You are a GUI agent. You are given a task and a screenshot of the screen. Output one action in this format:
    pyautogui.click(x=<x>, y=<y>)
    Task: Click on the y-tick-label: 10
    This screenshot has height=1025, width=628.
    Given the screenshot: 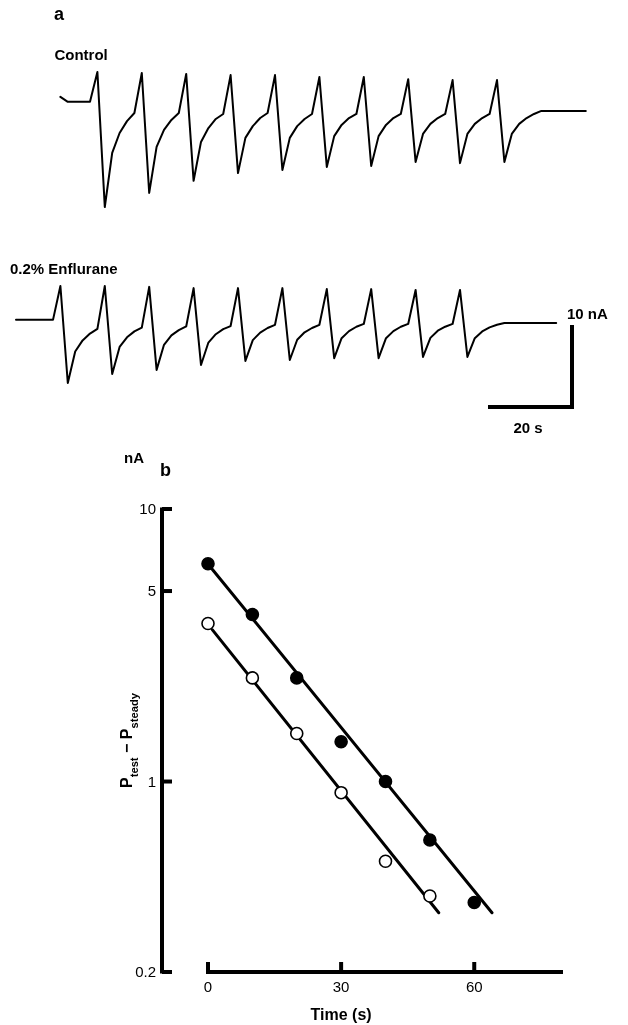 What is the action you would take?
    pyautogui.click(x=147, y=509)
    